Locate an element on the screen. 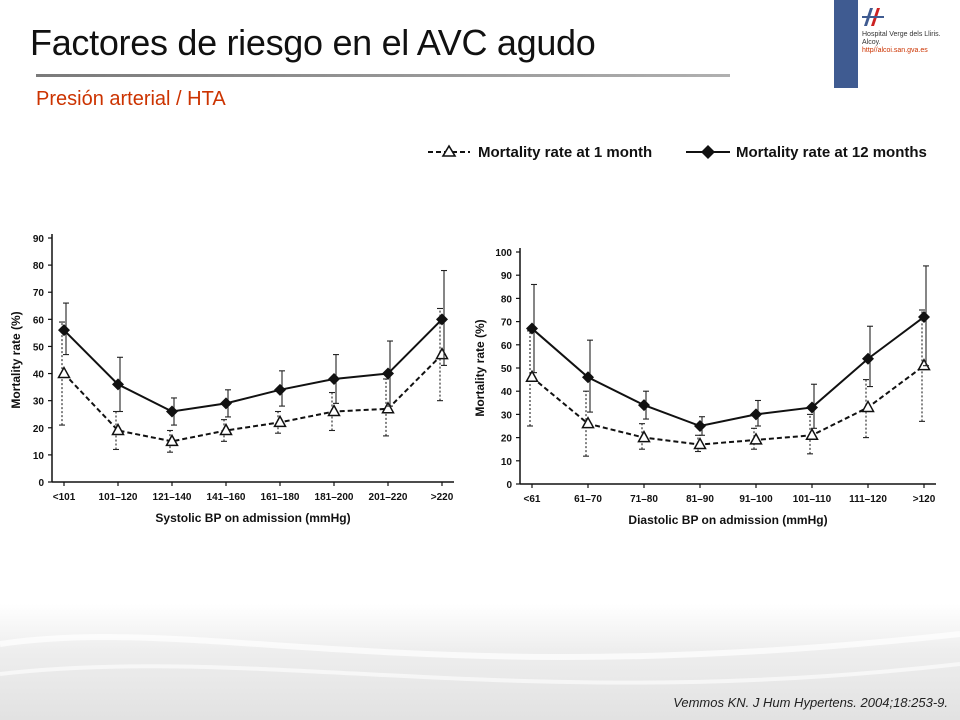 The height and width of the screenshot is (720, 960). chart1-y-tick-label: 20 is located at coordinates (507, 439).